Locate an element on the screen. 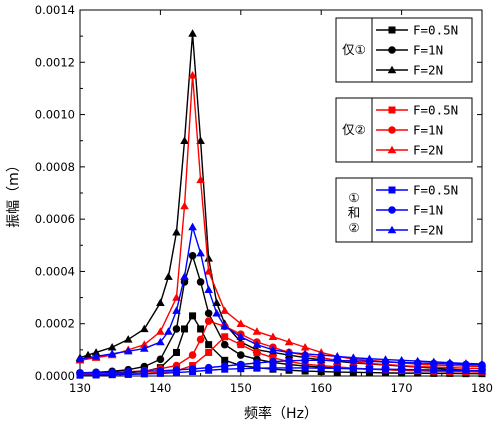 This screenshot has height=424, width=500. x-tick-label: 140 is located at coordinates (160, 388).